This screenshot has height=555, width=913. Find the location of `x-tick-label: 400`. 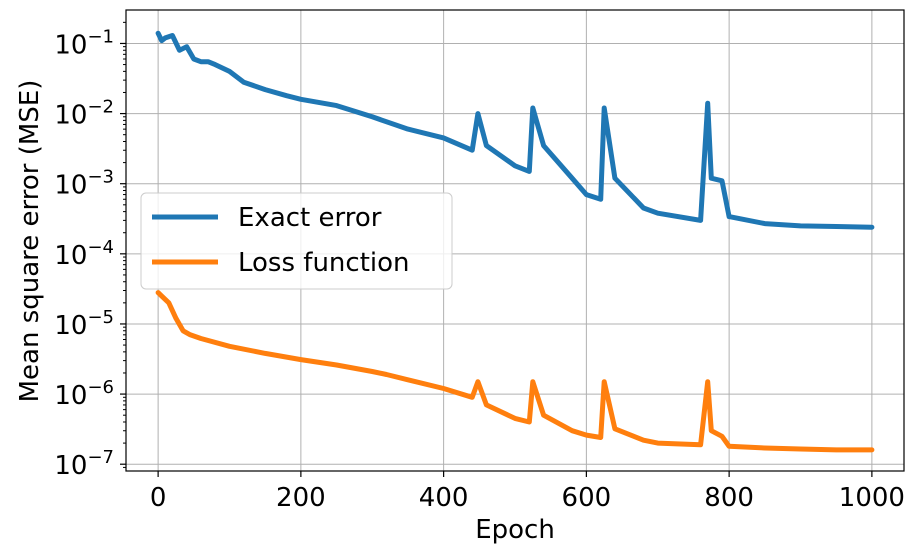

x-tick-label: 400 is located at coordinates (444, 498).